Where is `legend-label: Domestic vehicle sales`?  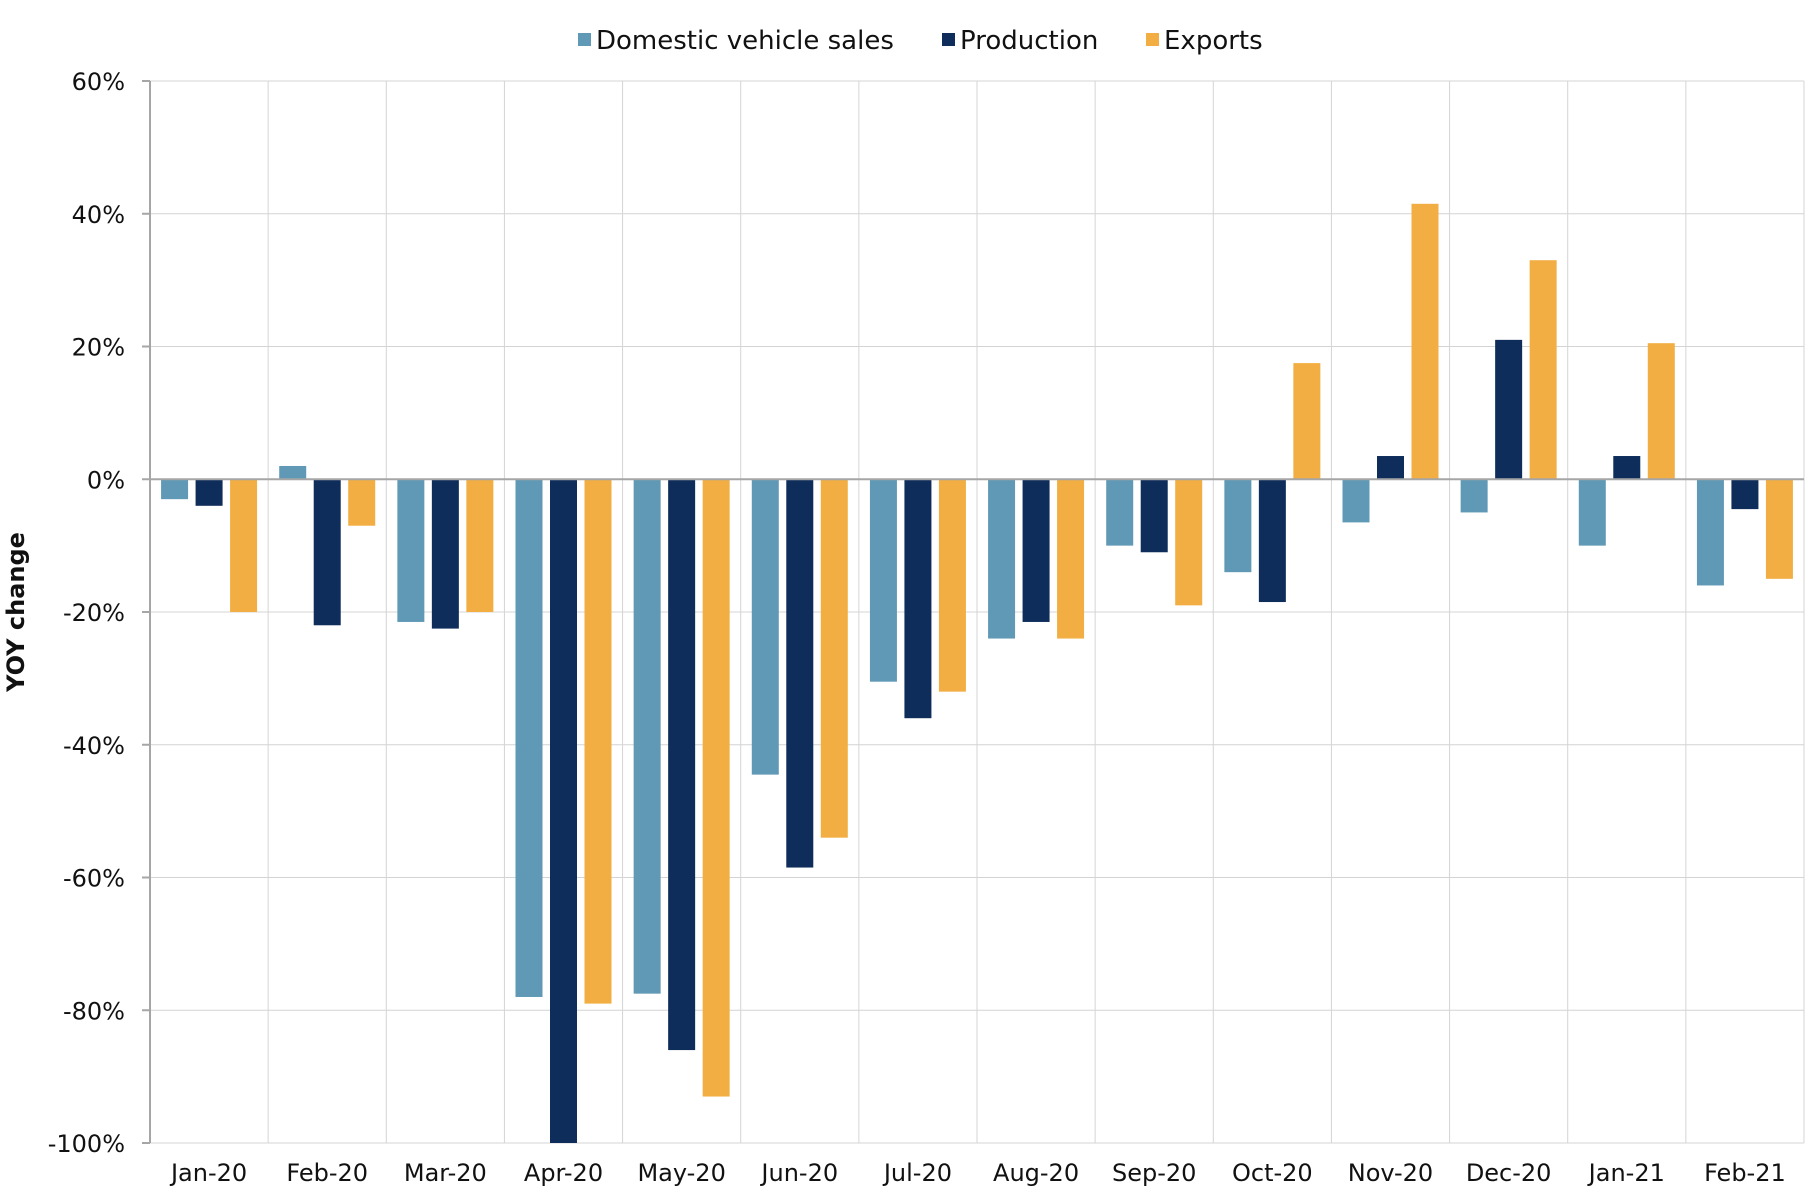 legend-label: Domestic vehicle sales is located at coordinates (745, 41).